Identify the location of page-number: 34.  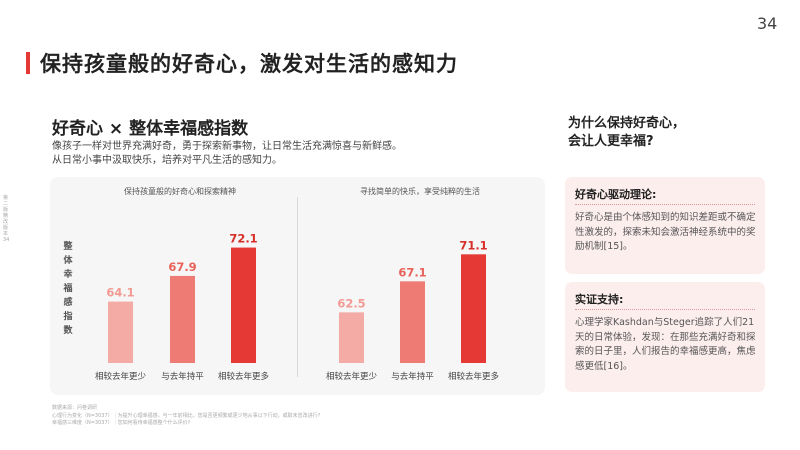
(767, 23).